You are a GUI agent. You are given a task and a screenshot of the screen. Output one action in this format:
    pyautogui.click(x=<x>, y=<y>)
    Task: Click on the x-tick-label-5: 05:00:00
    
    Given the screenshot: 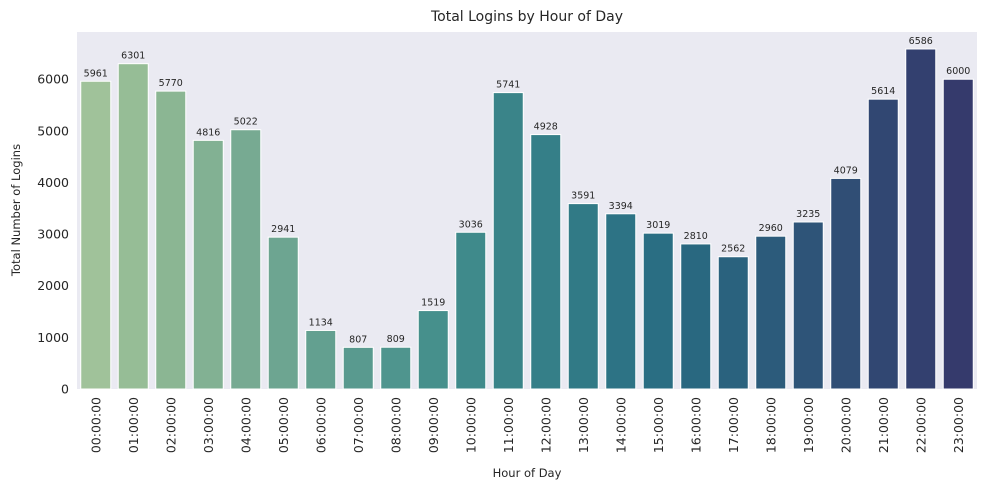 What is the action you would take?
    pyautogui.click(x=283, y=425)
    